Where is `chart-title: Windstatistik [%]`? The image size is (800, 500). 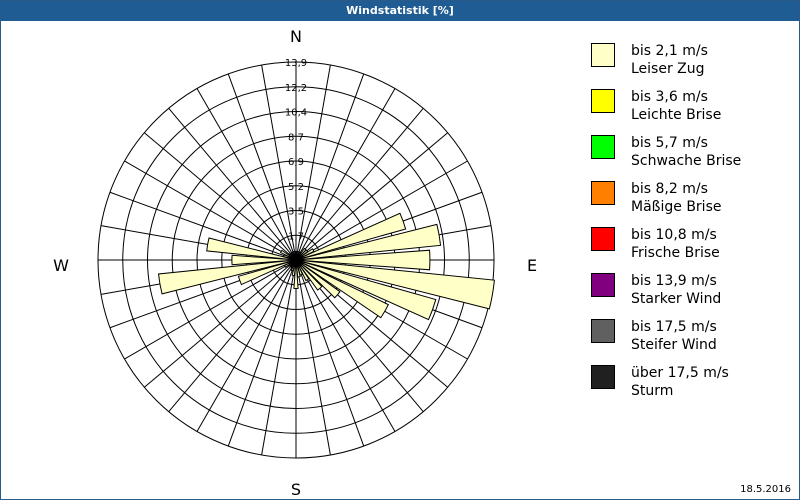
chart-title: Windstatistik [%] is located at coordinates (400, 11).